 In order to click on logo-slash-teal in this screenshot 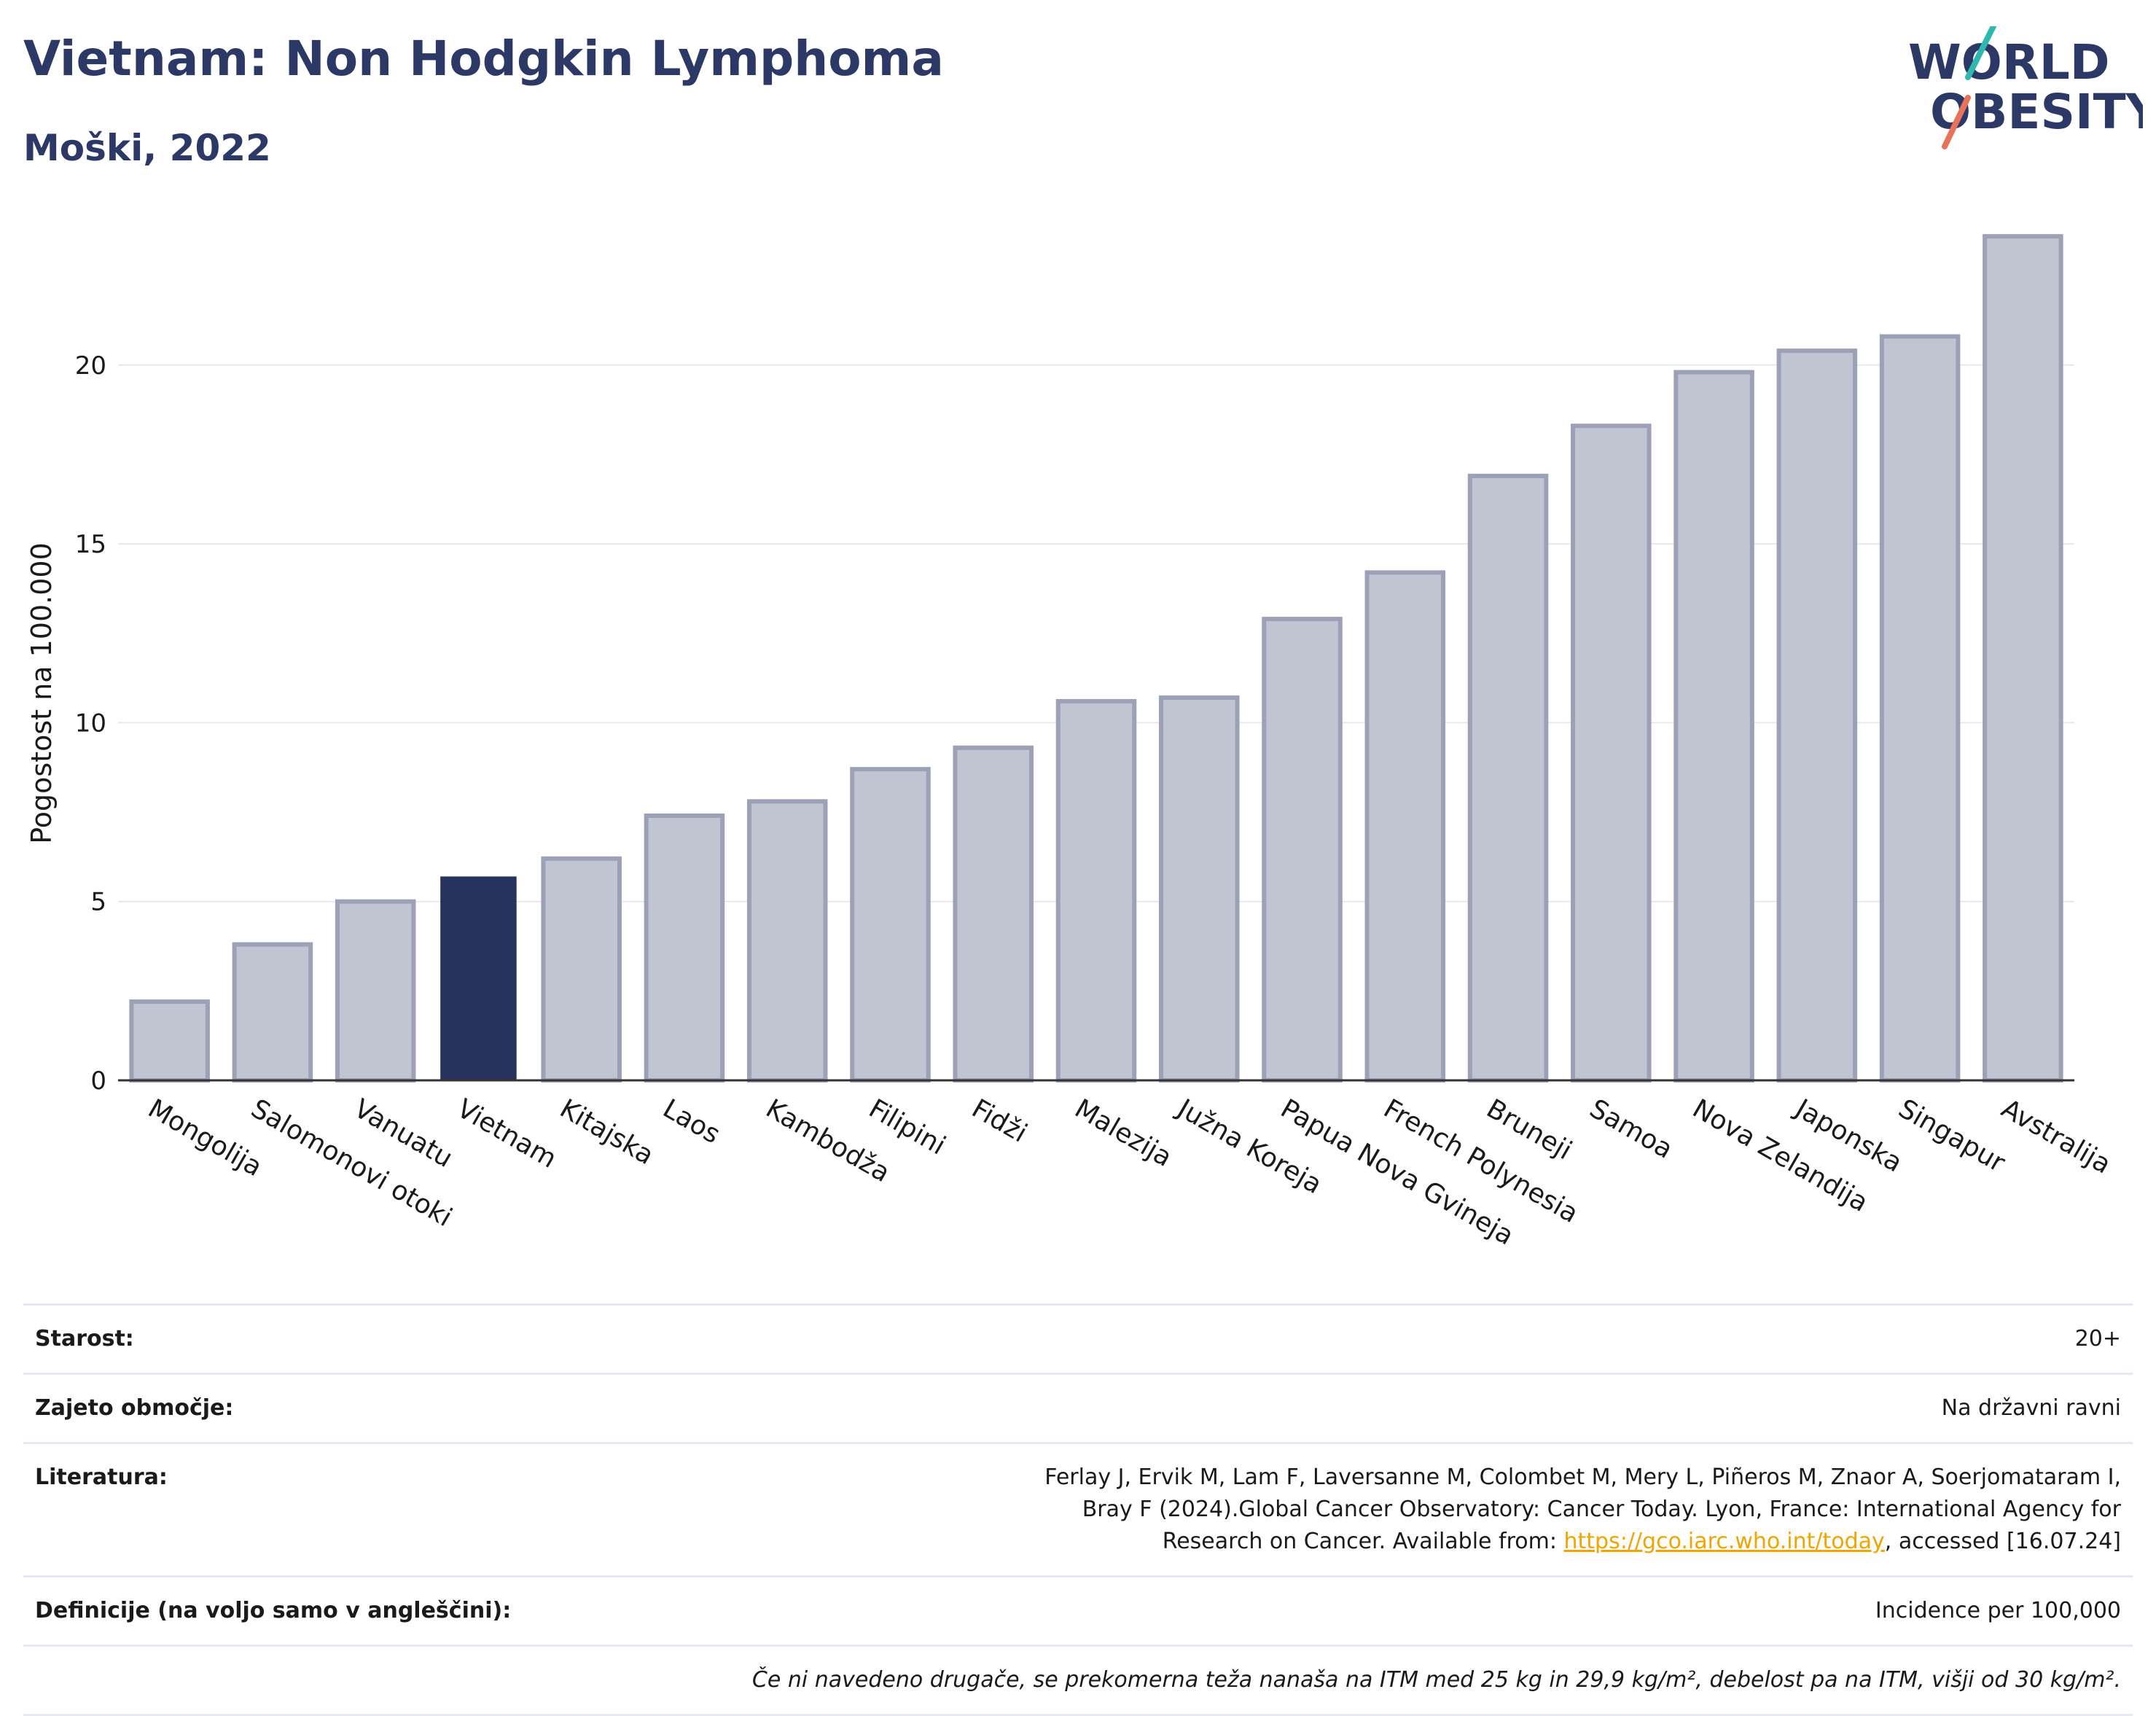, I will do `click(1980, 53)`.